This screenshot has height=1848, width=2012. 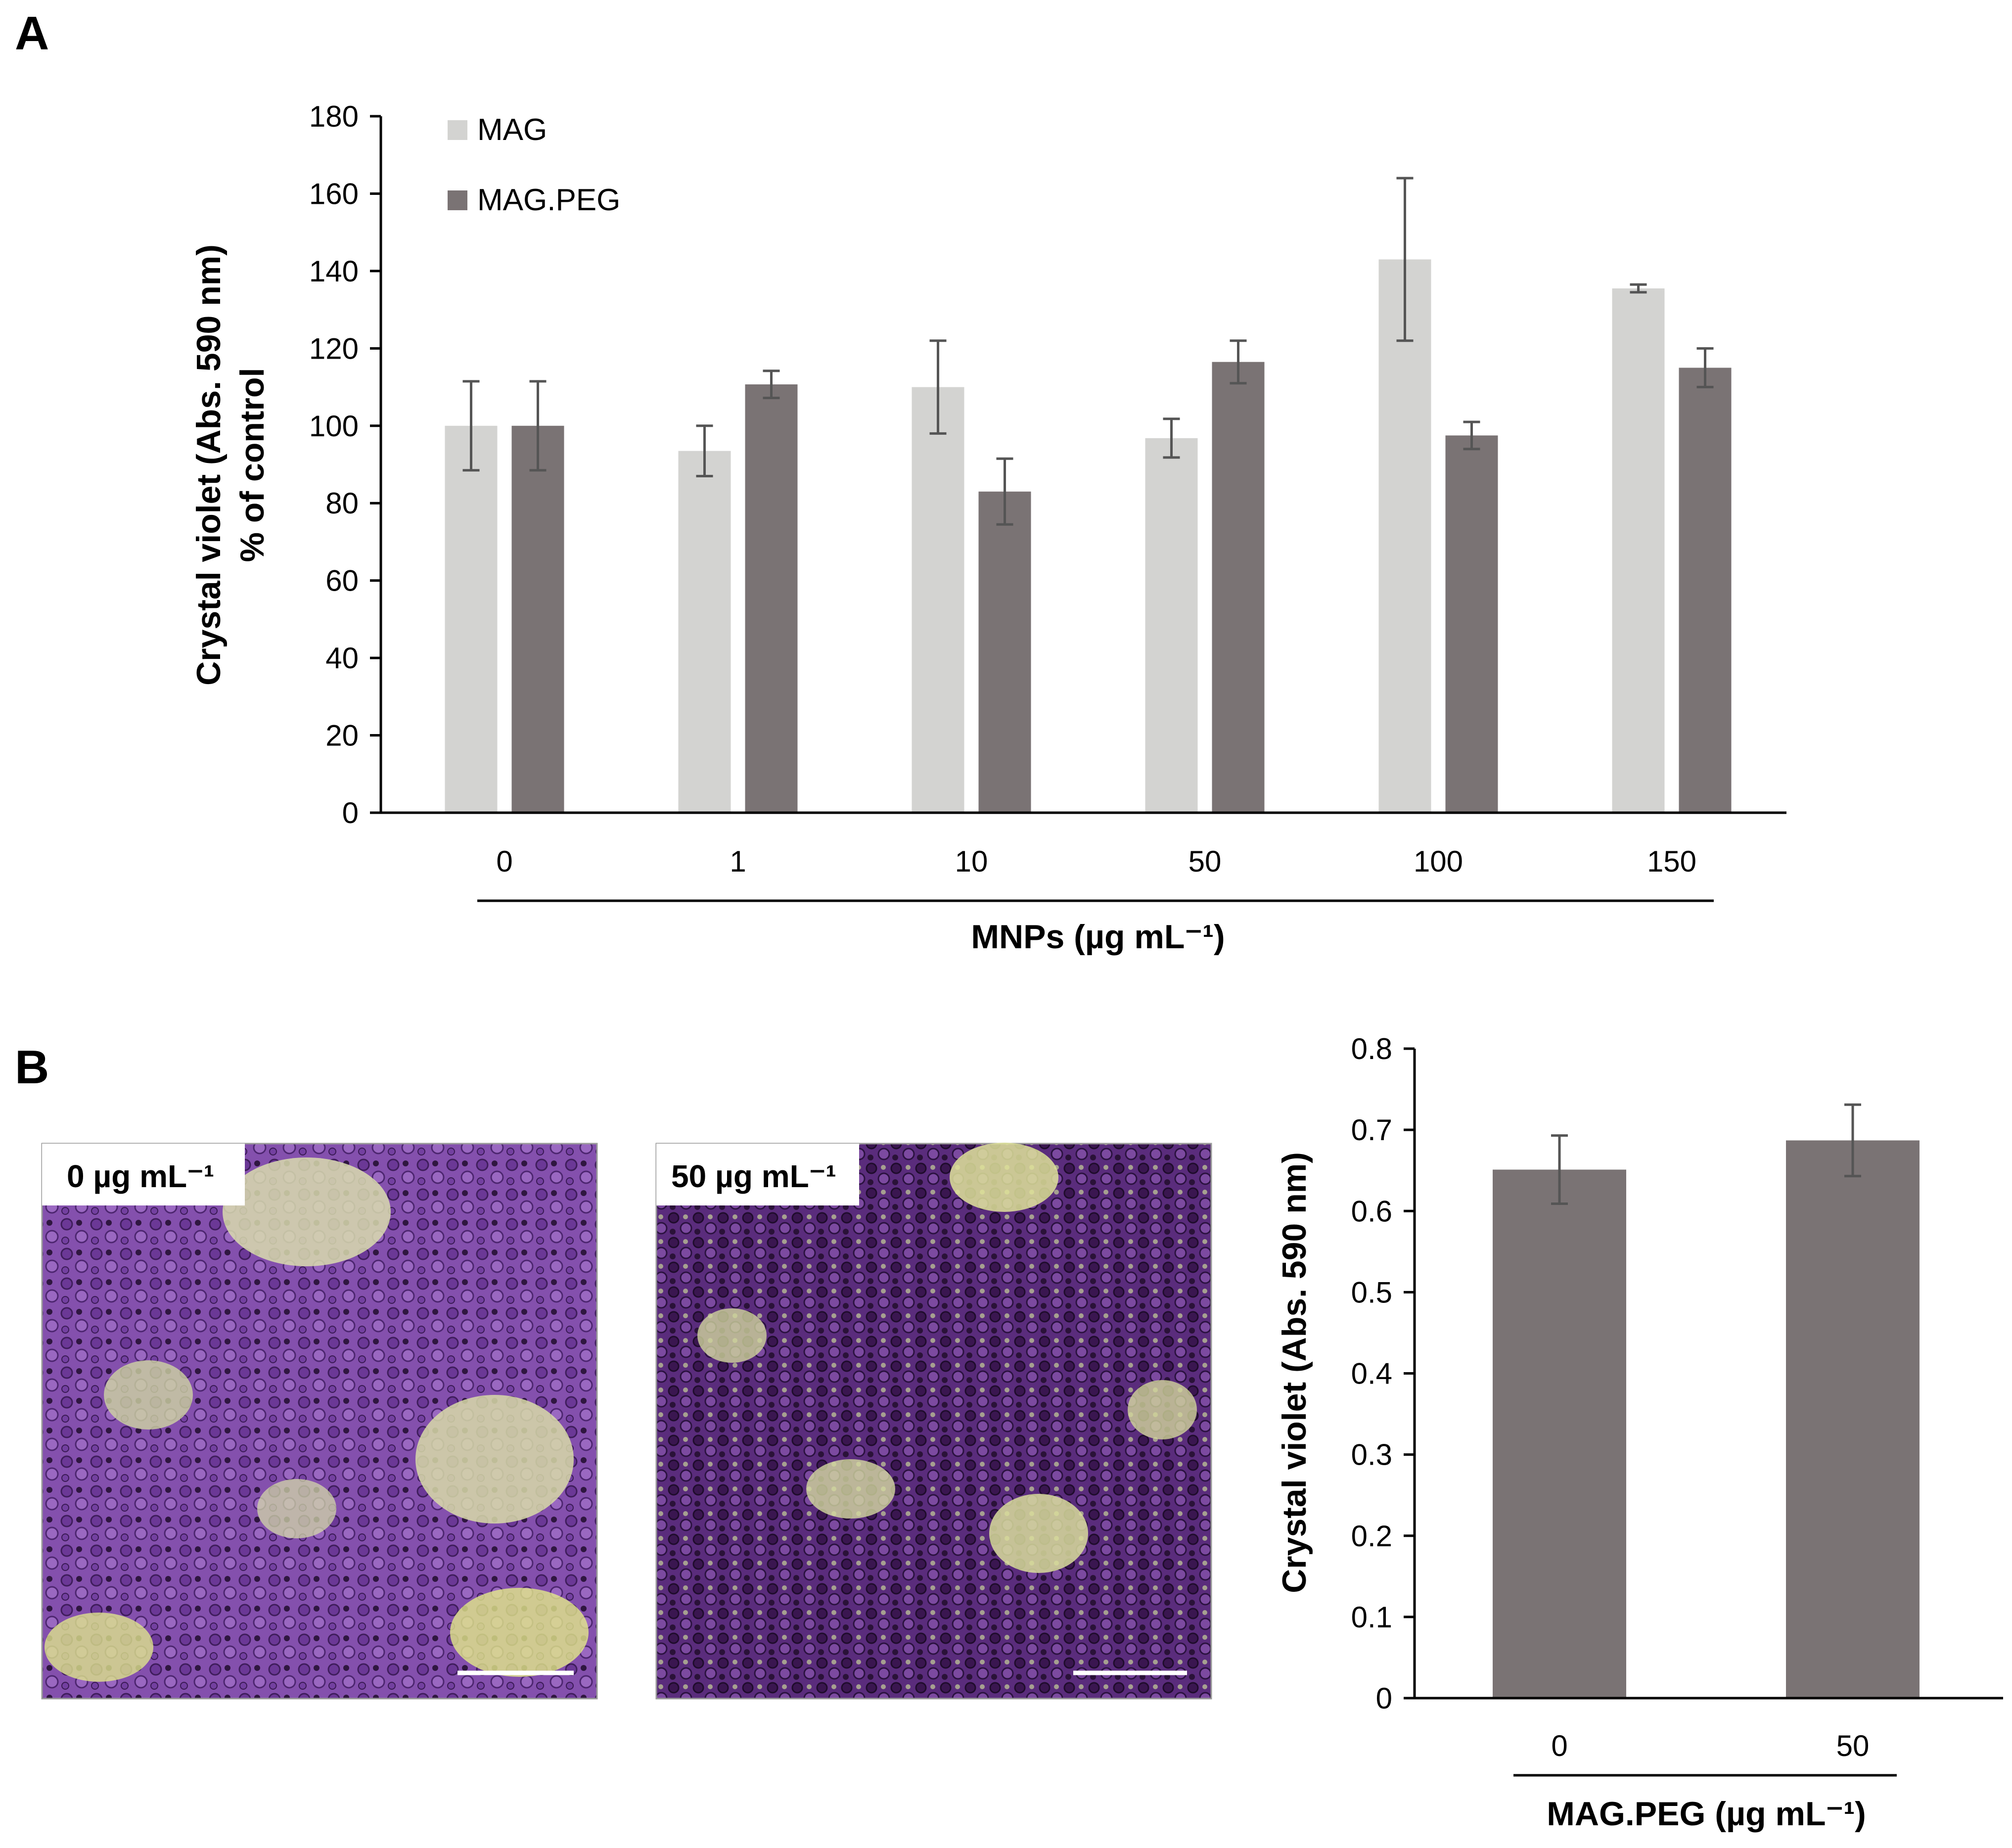 What do you see at coordinates (1706, 1400) in the screenshot?
I see `chart-b-bars` at bounding box center [1706, 1400].